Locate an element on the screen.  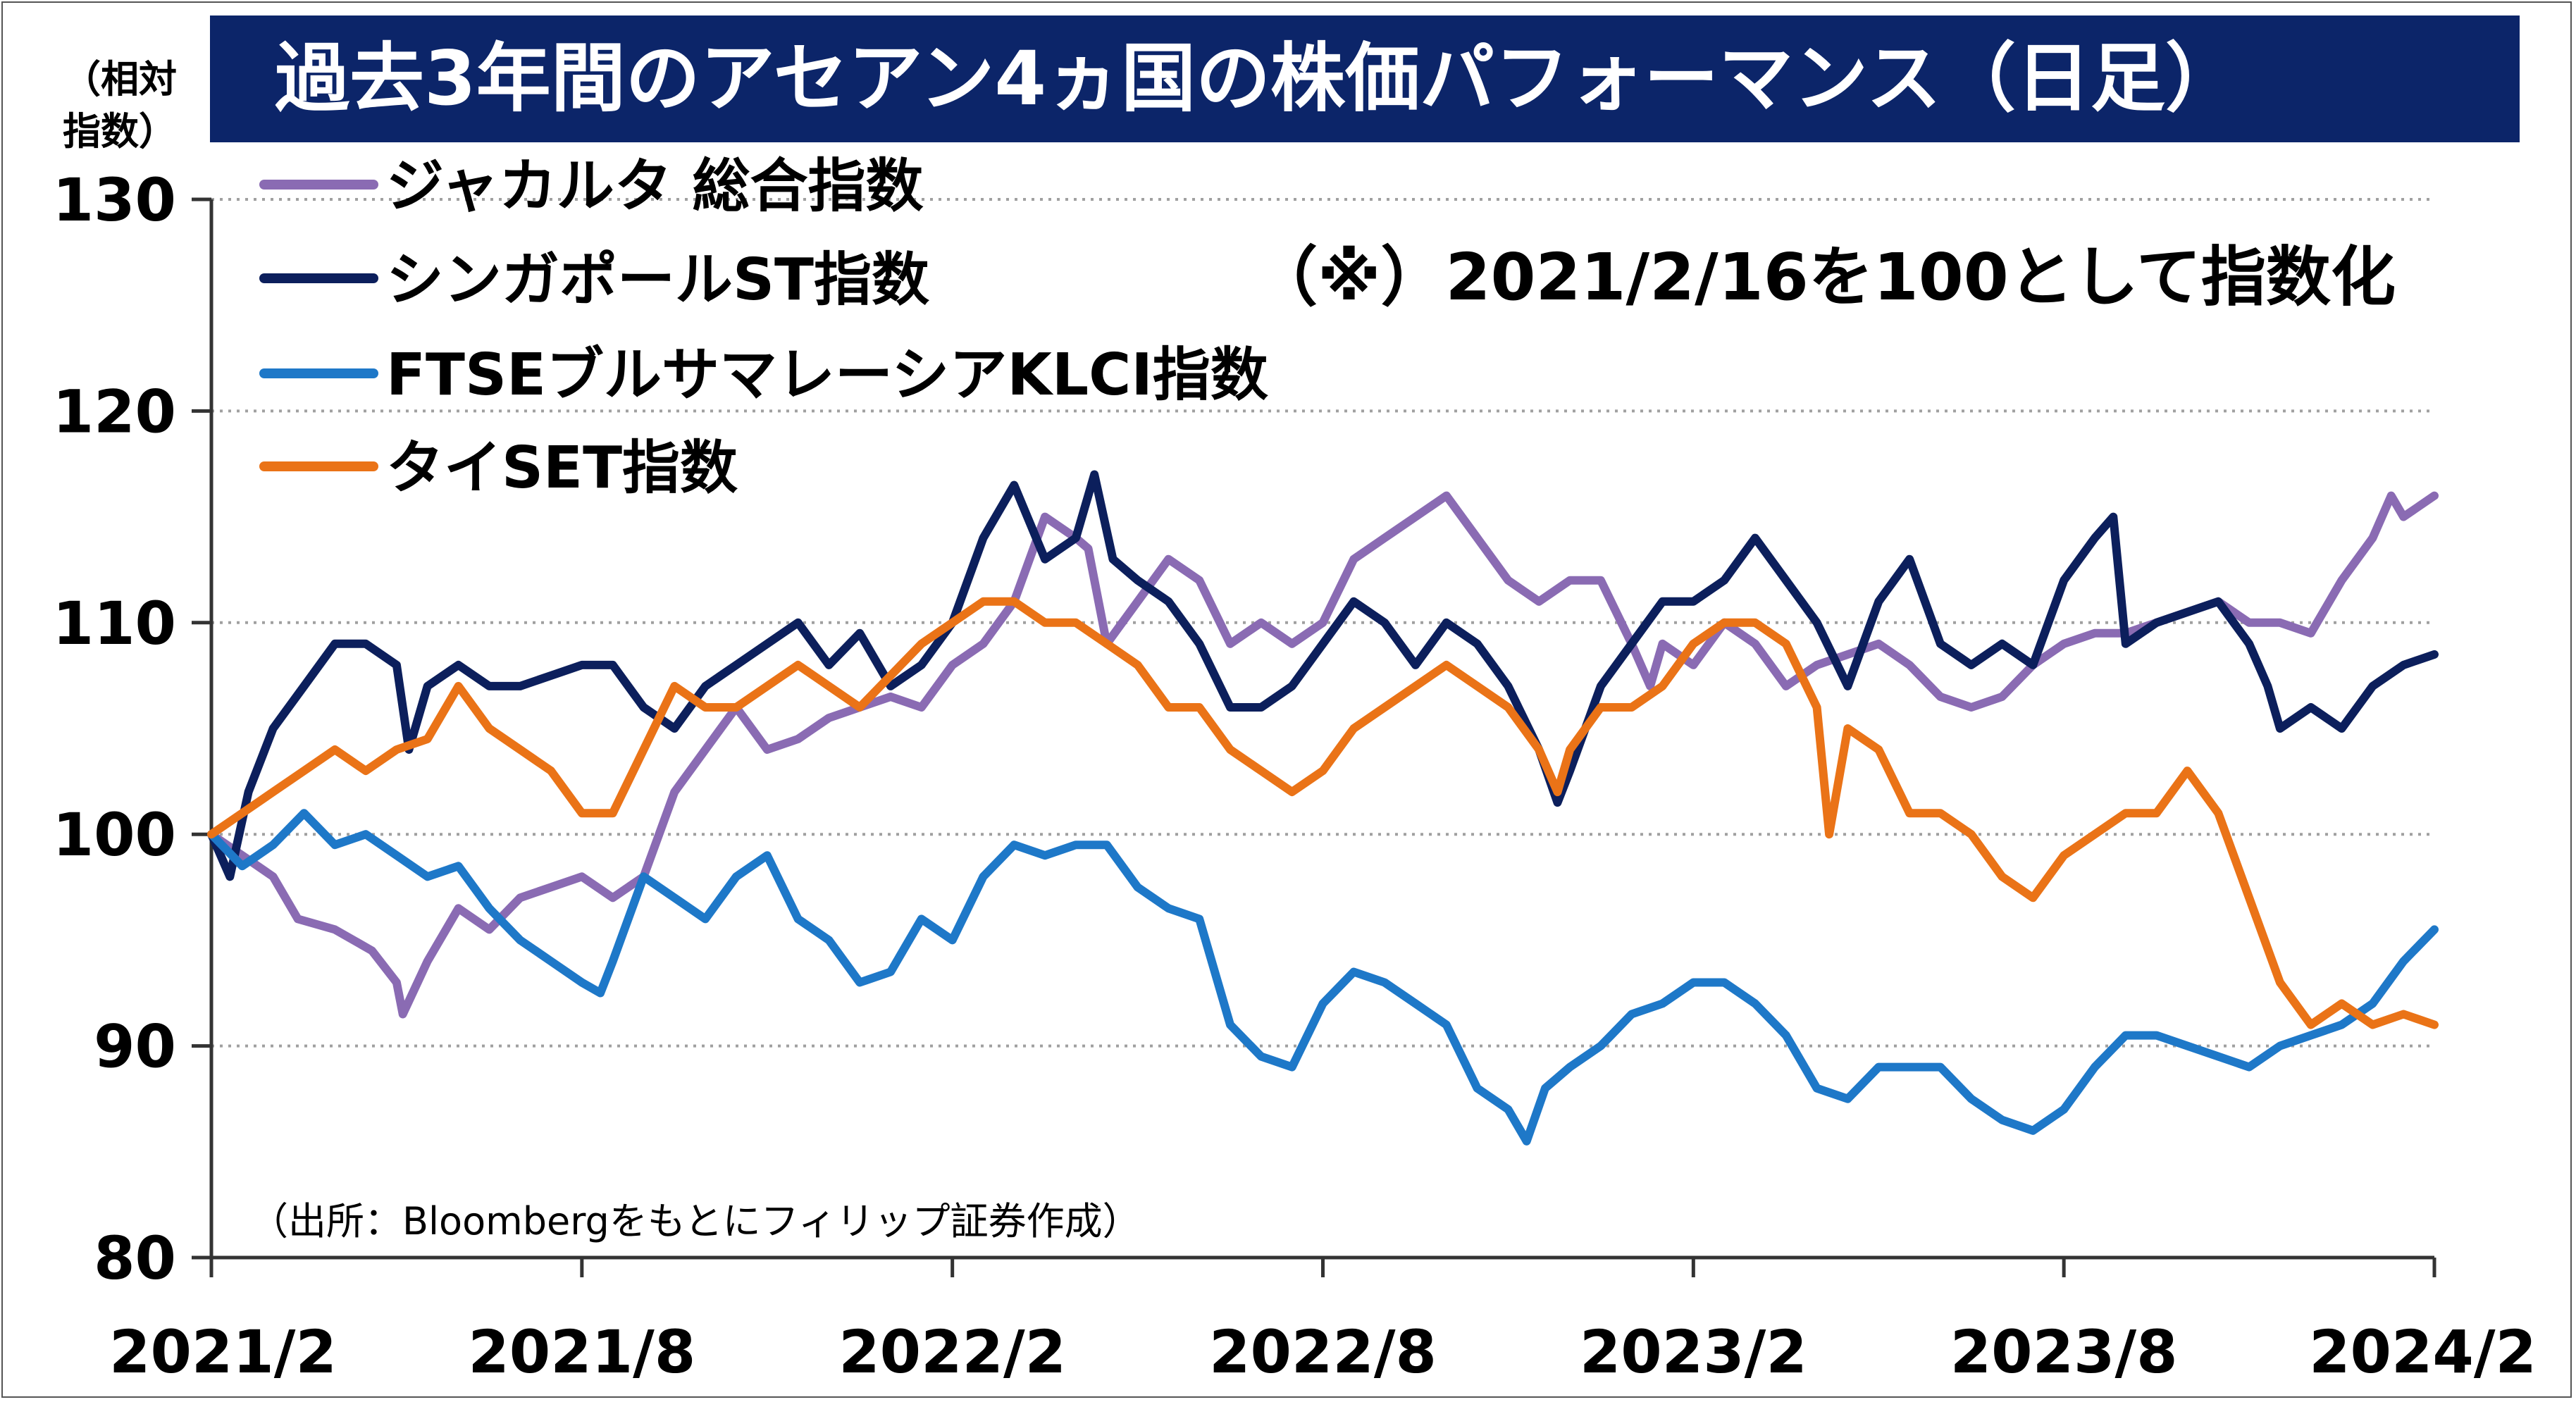
y-axis-unit-line2: 指数） is located at coordinates (120, 131).